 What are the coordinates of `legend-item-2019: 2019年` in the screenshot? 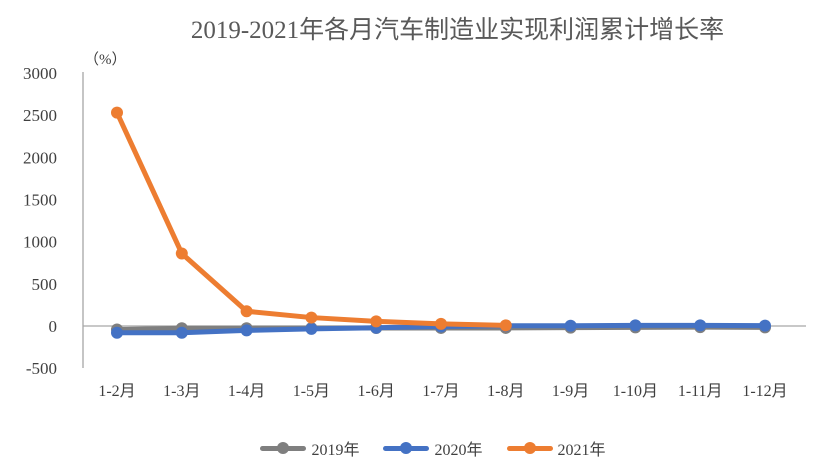 It's located at (309, 448).